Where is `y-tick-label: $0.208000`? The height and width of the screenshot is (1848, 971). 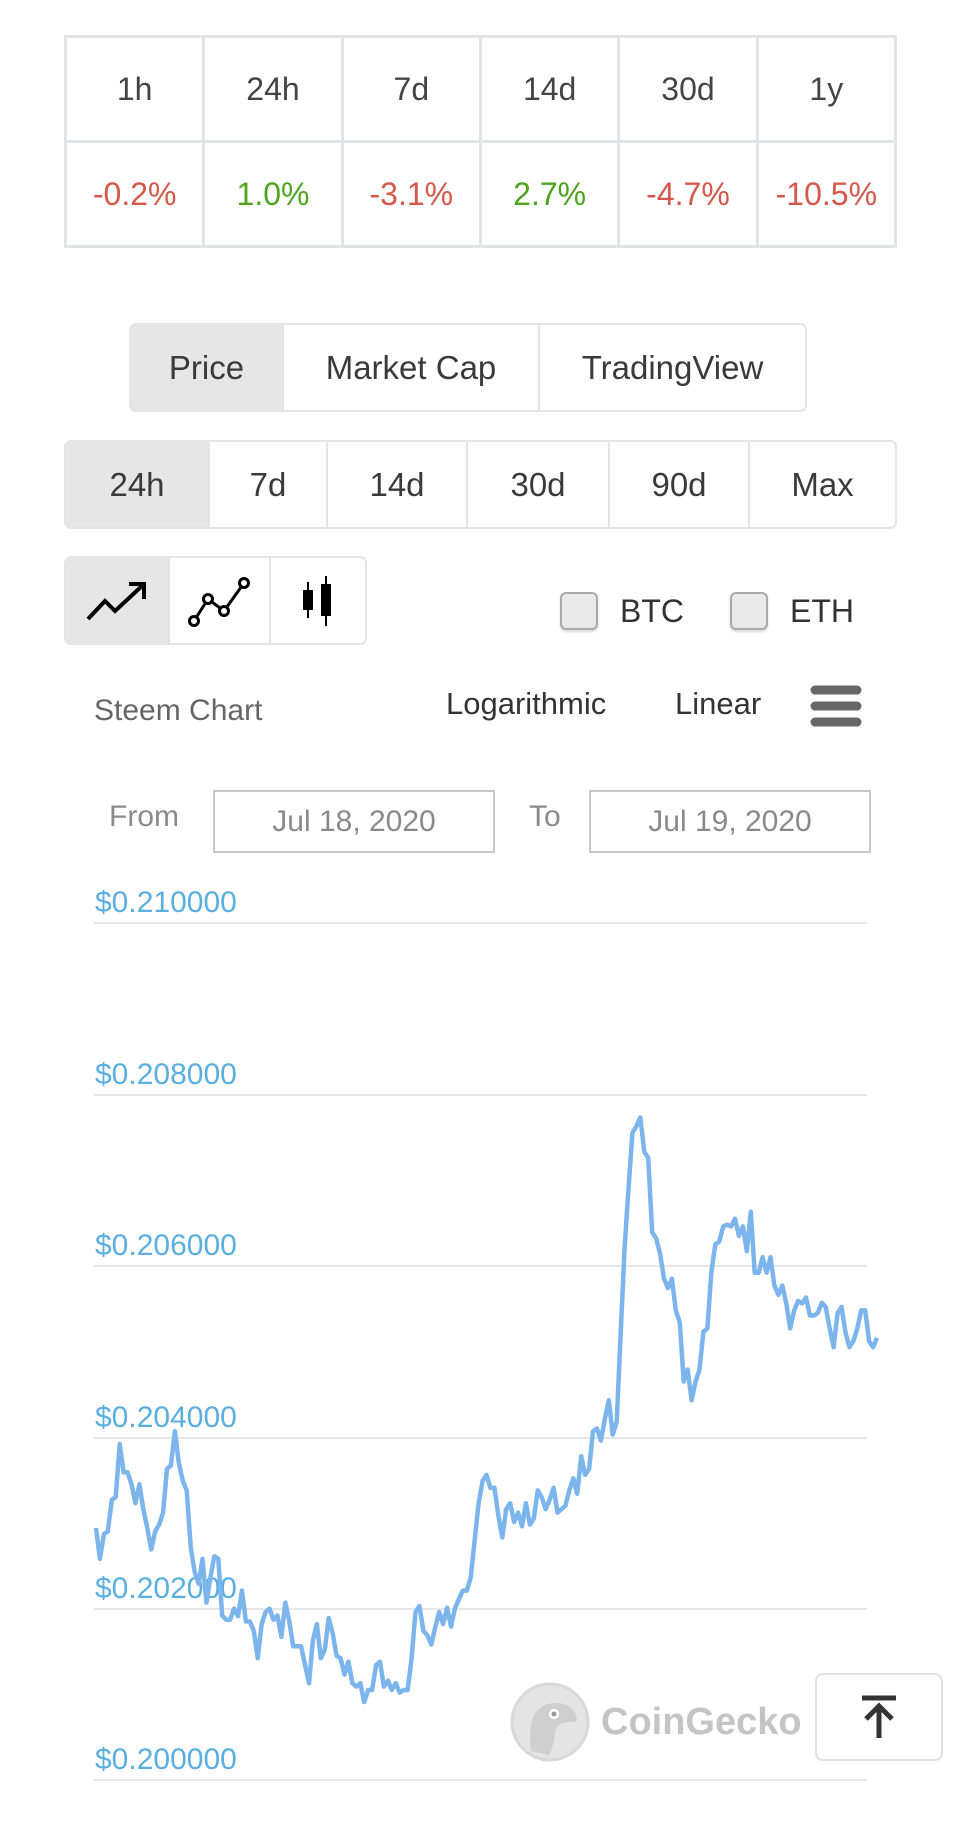 y-tick-label: $0.208000 is located at coordinates (166, 1074).